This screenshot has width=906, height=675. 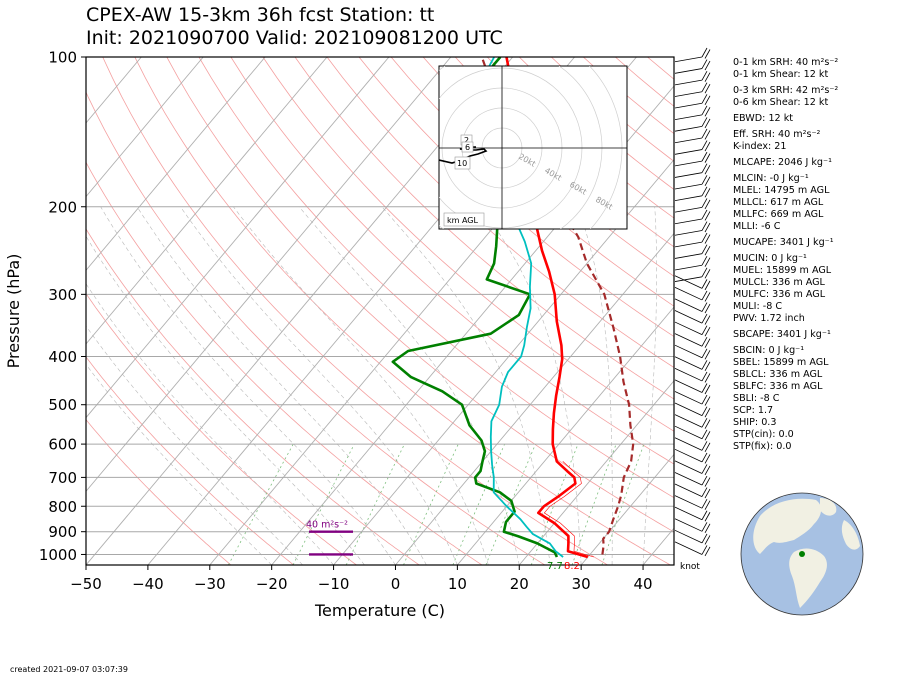 What do you see at coordinates (62, 507) in the screenshot?
I see `y-tick-label: 800` at bounding box center [62, 507].